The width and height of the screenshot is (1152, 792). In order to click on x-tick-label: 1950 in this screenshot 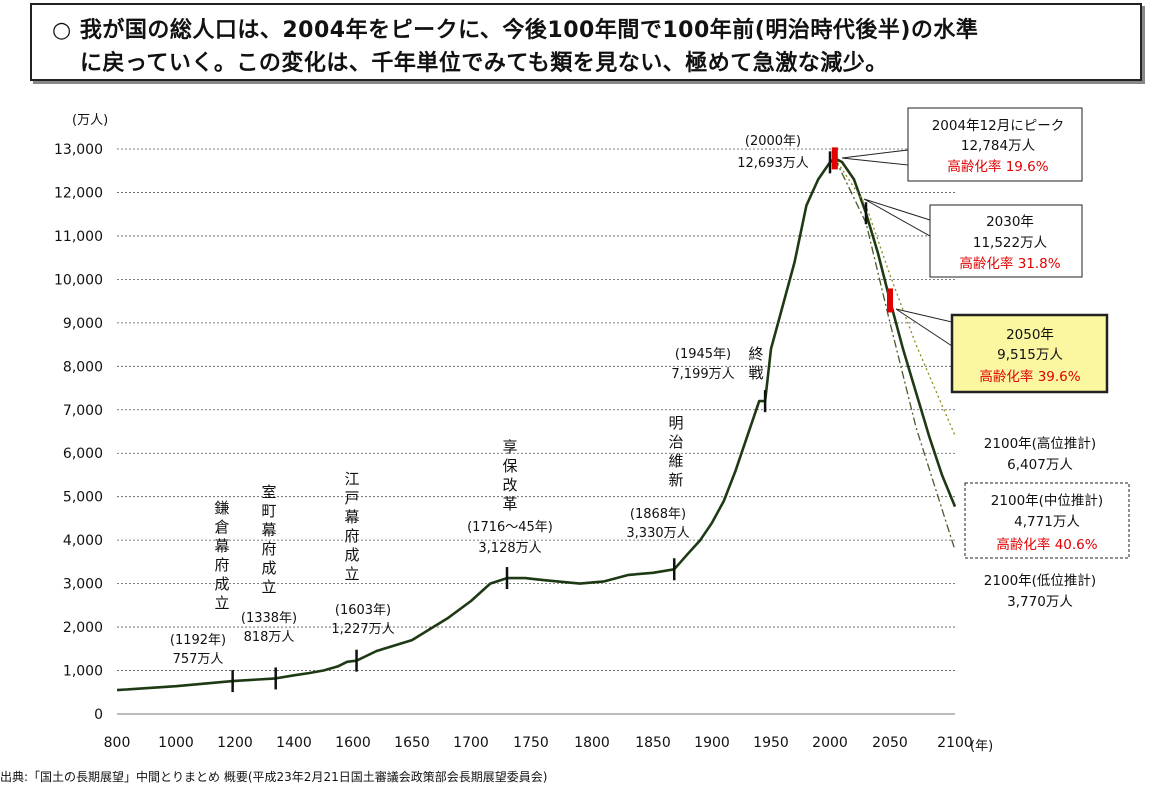, I will do `click(771, 743)`.